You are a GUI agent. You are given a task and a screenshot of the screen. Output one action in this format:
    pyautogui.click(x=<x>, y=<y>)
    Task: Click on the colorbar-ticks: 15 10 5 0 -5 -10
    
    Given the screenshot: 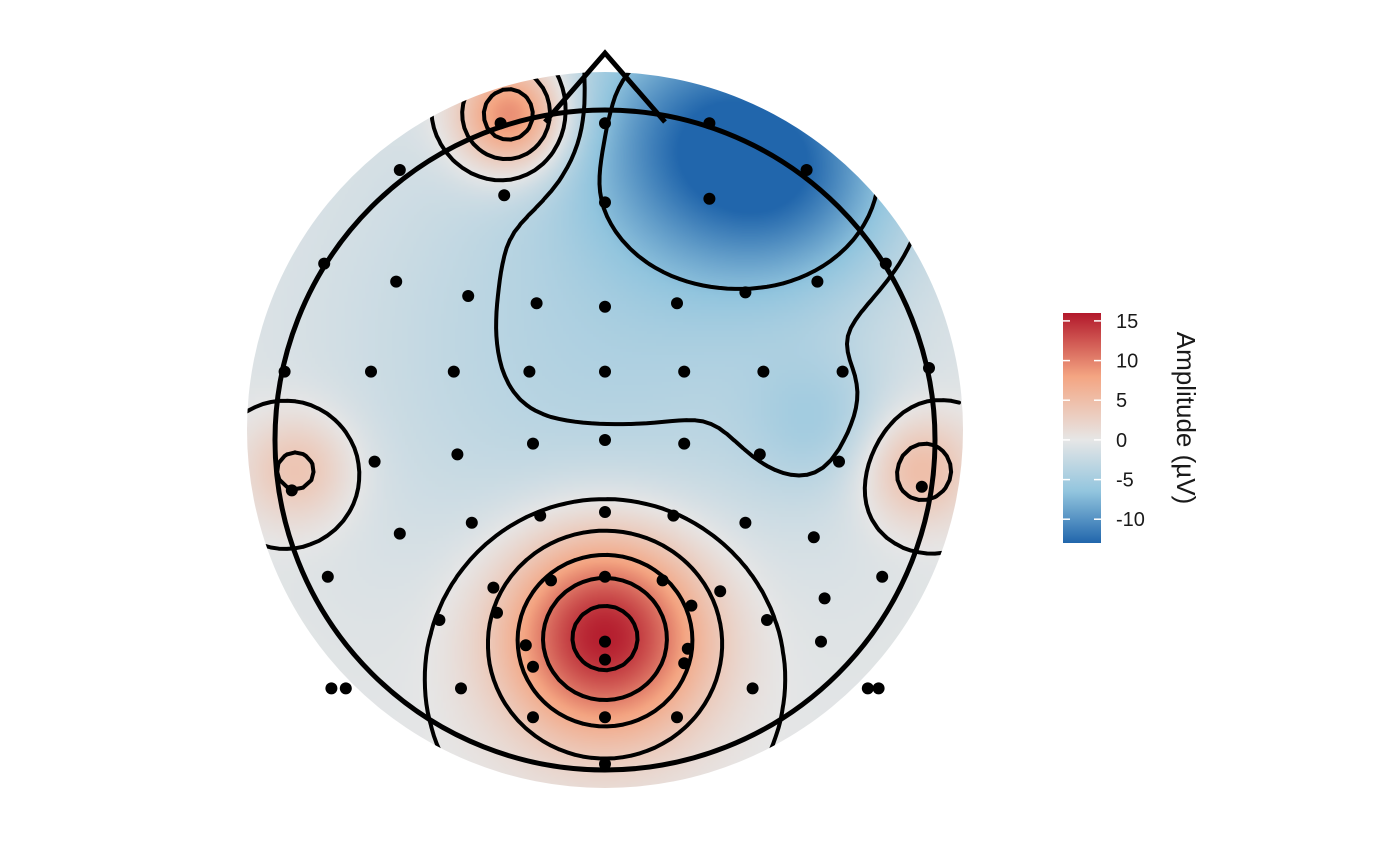 What is the action you would take?
    pyautogui.click(x=1104, y=421)
    